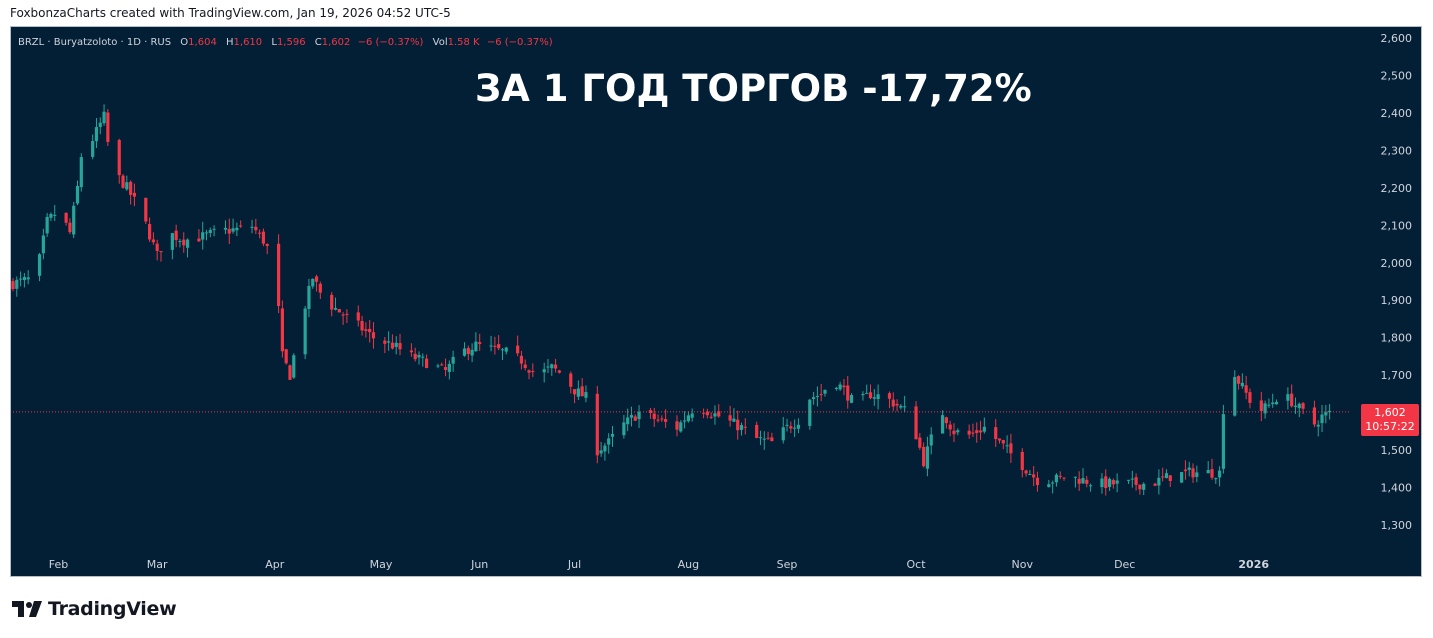  What do you see at coordinates (94, 609) in the screenshot?
I see `tradingview-logo: TradingView` at bounding box center [94, 609].